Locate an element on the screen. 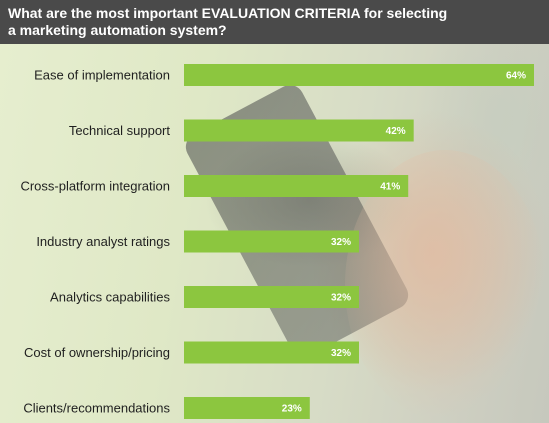 The height and width of the screenshot is (423, 549). category-label: Ease of implementation is located at coordinates (102, 75).